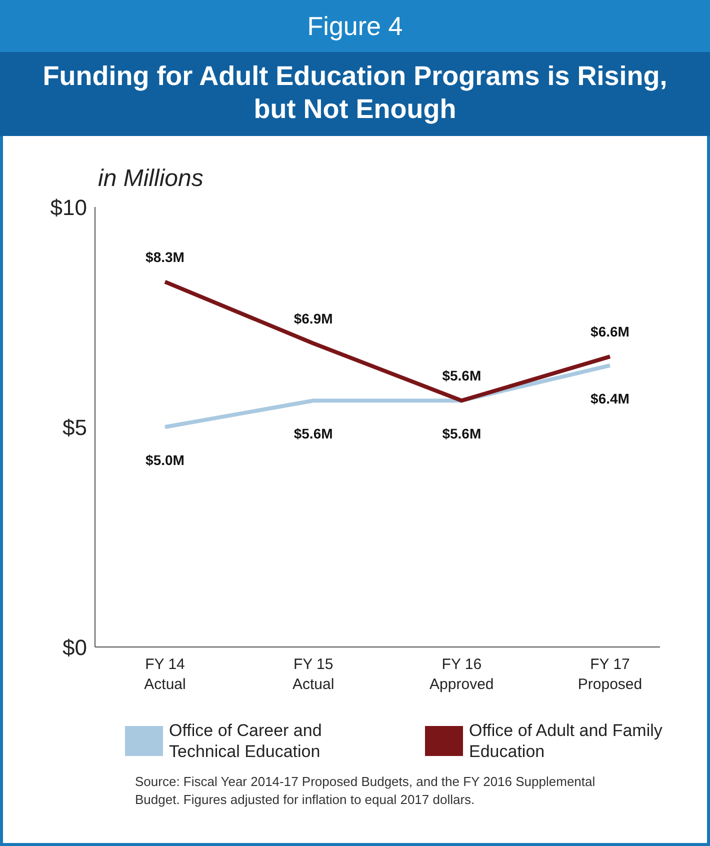  What do you see at coordinates (355, 26) in the screenshot?
I see `chart-subtitle: Figure 4` at bounding box center [355, 26].